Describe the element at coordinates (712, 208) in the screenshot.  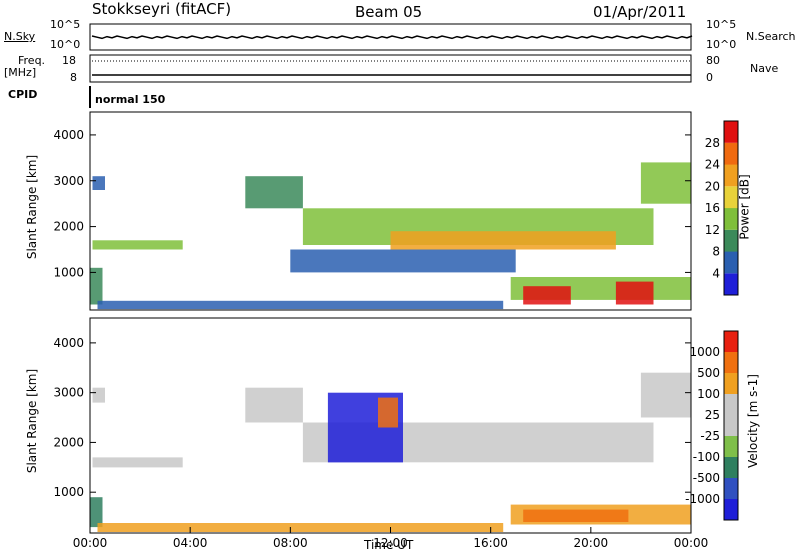
I see `power-cbar-tick-3: 16` at that location.